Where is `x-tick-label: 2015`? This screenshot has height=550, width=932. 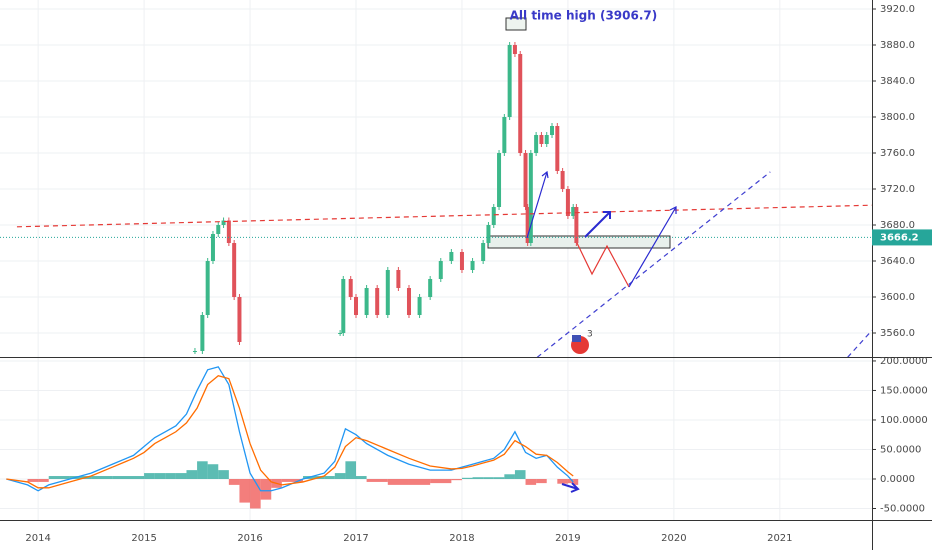
x-tick-label: 2015 is located at coordinates (143, 538).